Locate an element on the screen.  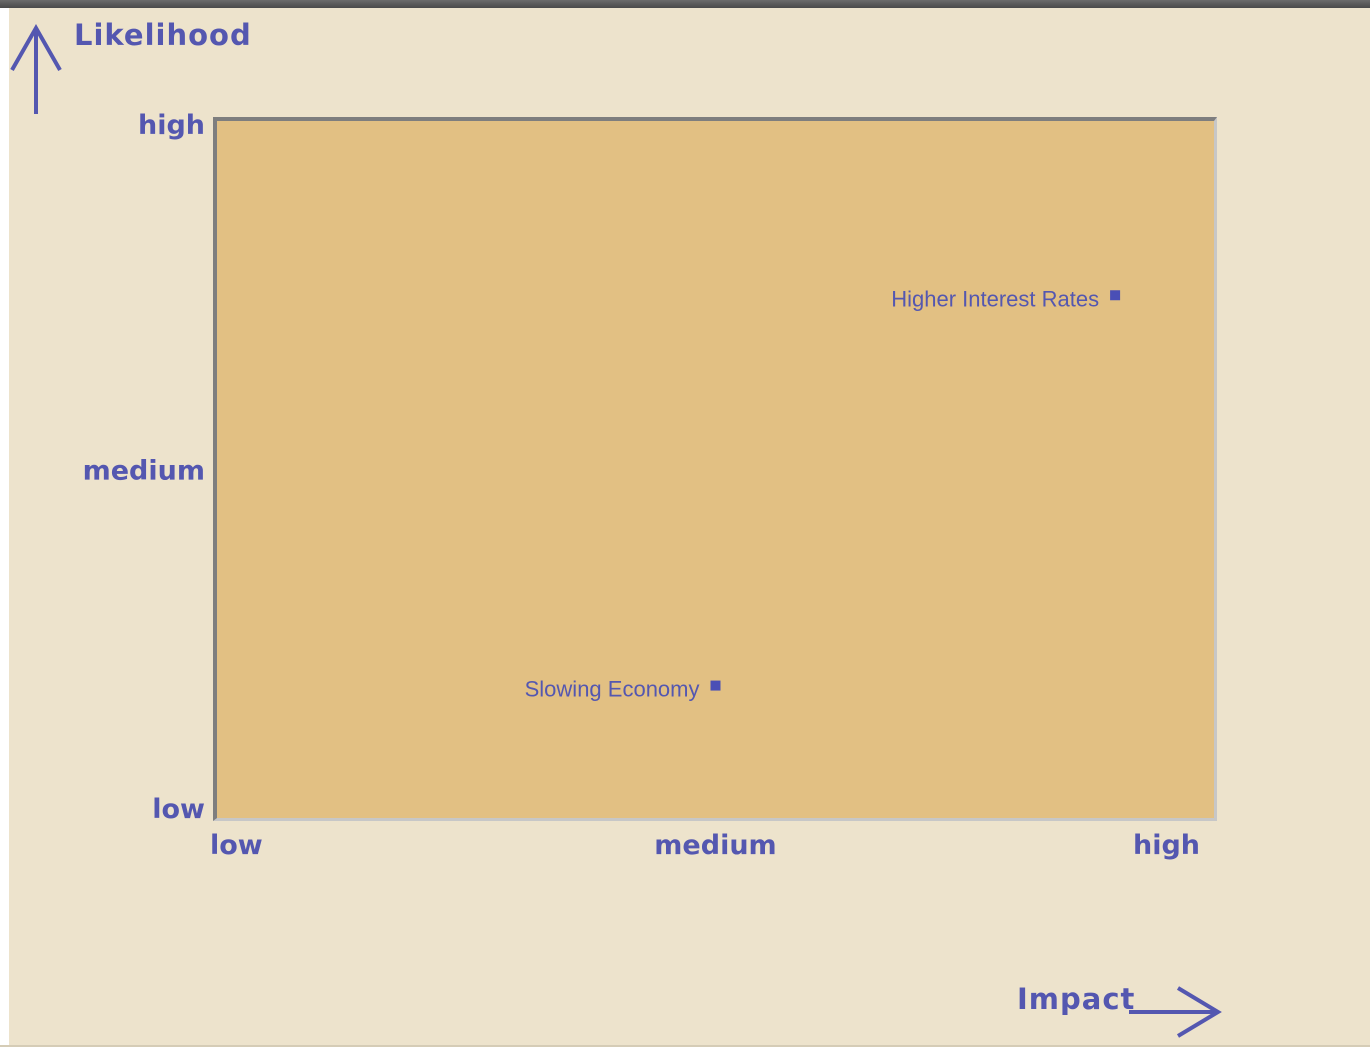
y-tick-labels: low medium high is located at coordinates (144, 467).